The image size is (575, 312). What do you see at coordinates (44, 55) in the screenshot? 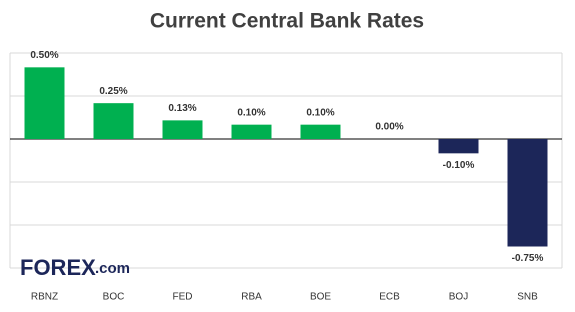
I see `value-label: 0.50%` at bounding box center [44, 55].